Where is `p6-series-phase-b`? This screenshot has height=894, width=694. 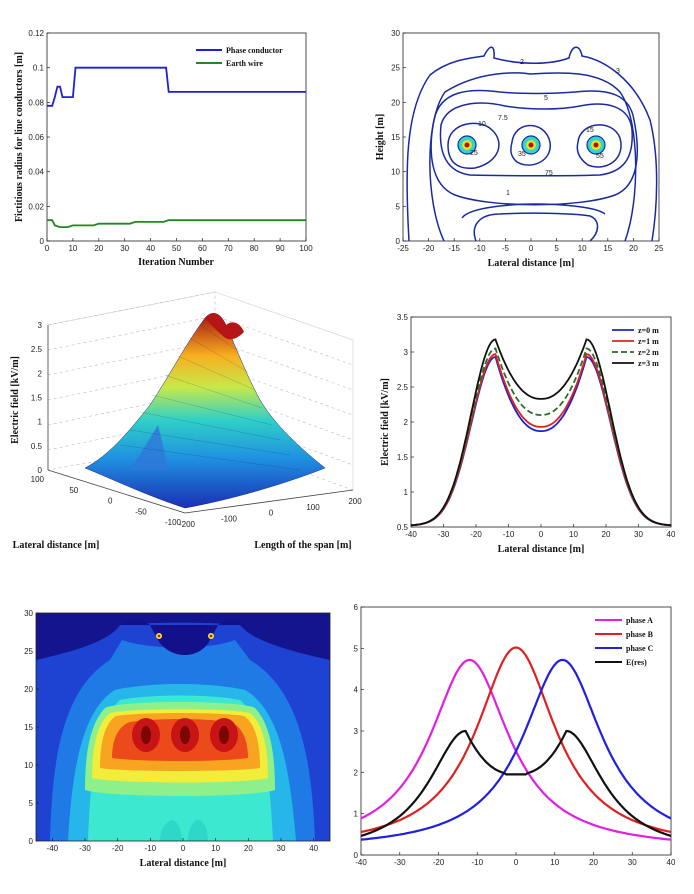
p6-series-phase-b is located at coordinates (516, 740).